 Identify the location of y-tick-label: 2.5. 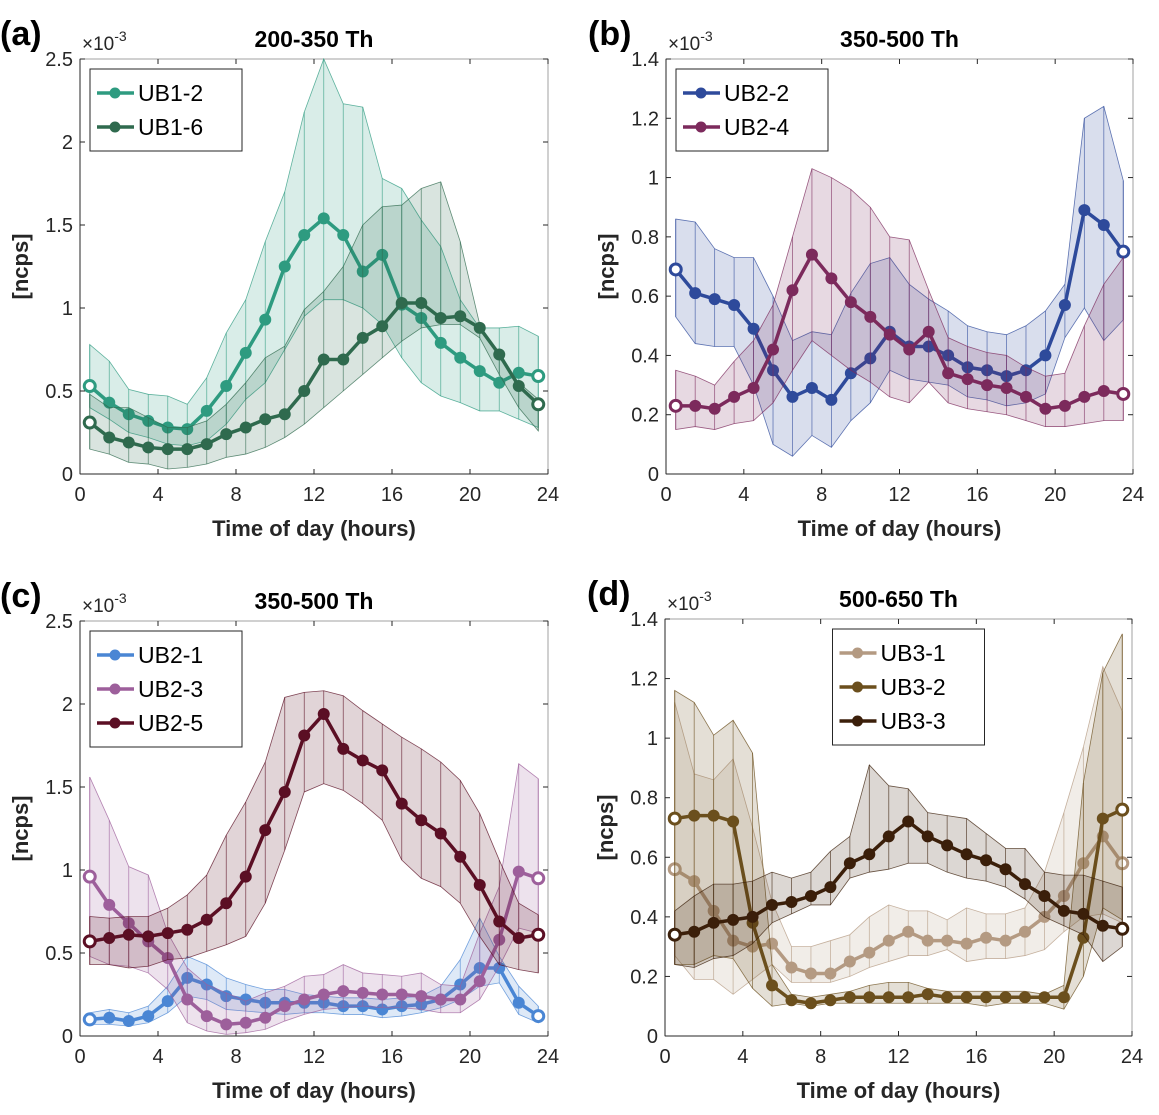
(59, 622).